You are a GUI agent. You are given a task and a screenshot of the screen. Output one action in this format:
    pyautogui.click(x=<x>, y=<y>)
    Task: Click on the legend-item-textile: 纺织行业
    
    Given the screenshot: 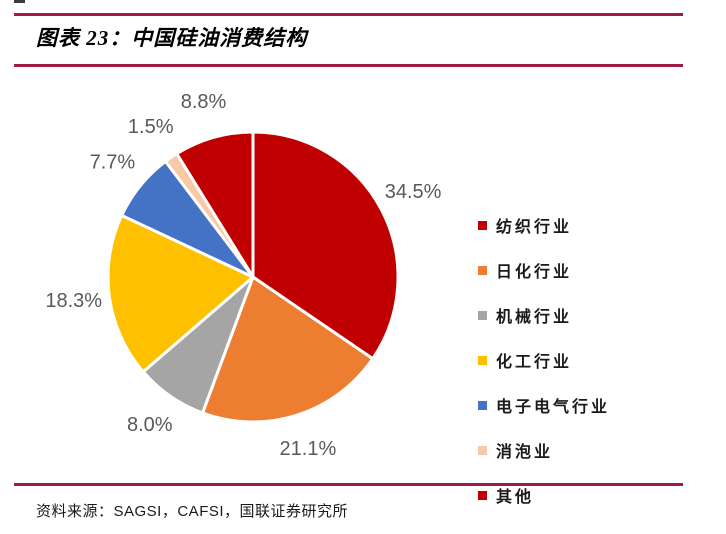 What is the action you would take?
    pyautogui.click(x=544, y=226)
    